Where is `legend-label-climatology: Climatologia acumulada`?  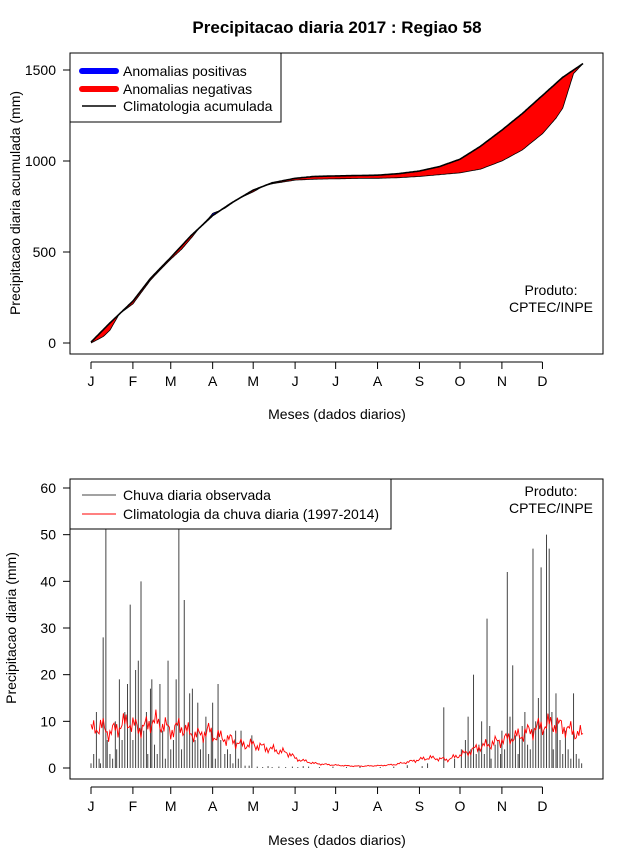 legend-label-climatology: Climatologia acumulada is located at coordinates (198, 106).